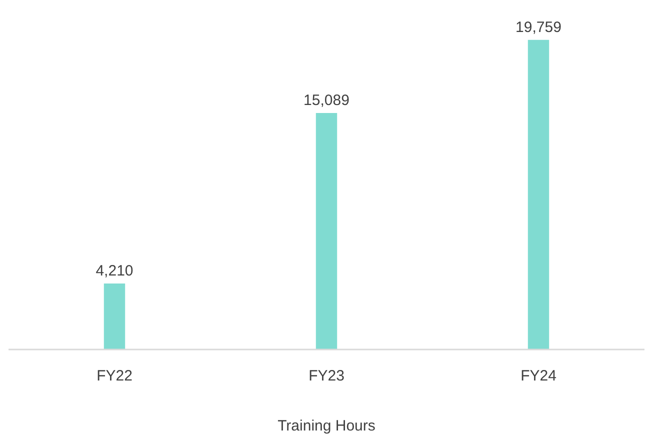 The height and width of the screenshot is (437, 652). What do you see at coordinates (539, 27) in the screenshot?
I see `data-label: 19,759` at bounding box center [539, 27].